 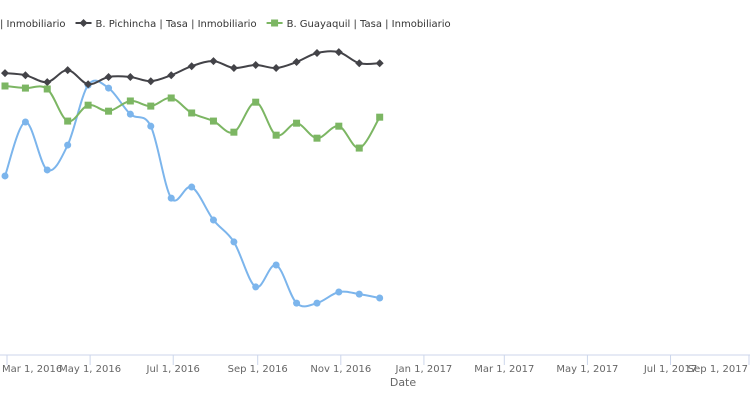 I want to click on x-tick-label: Jul 1, 2016, so click(x=173, y=369).